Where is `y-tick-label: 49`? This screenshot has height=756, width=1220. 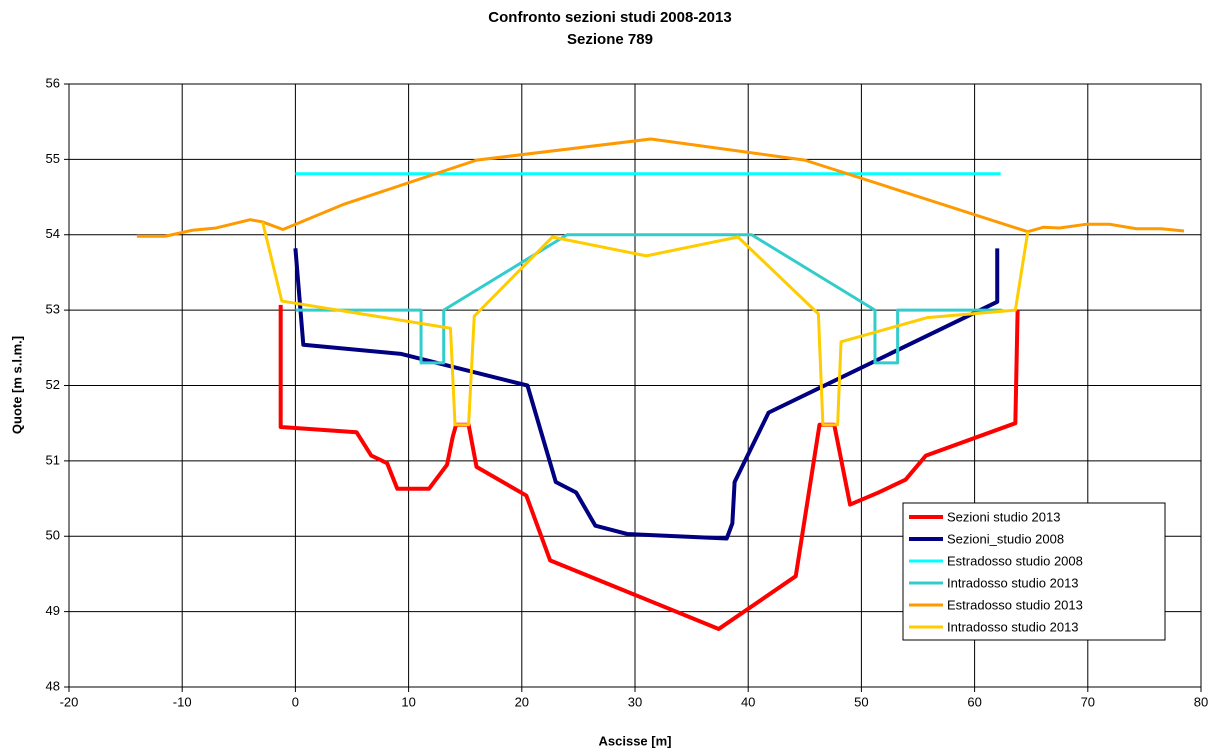 y-tick-label: 49 is located at coordinates (53, 610).